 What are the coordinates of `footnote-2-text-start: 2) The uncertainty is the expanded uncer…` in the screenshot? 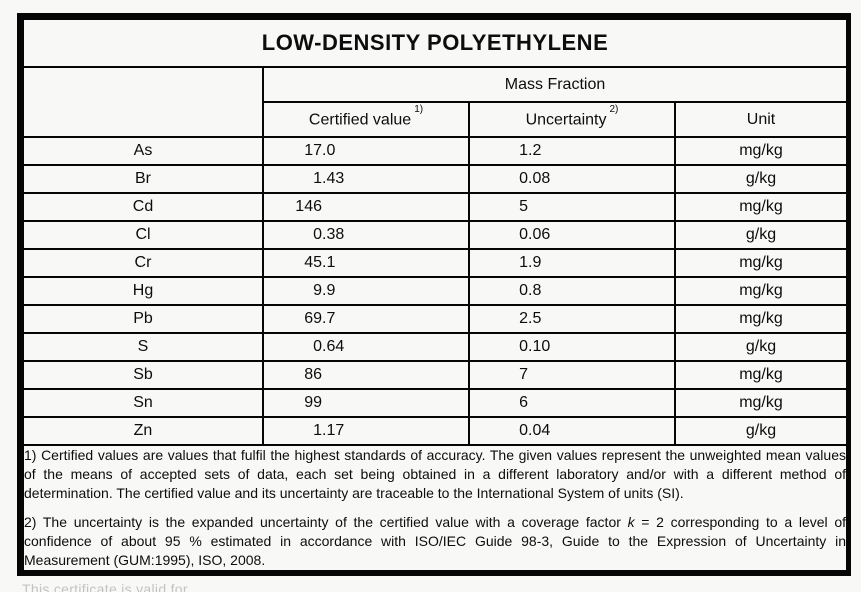 It's located at (326, 522).